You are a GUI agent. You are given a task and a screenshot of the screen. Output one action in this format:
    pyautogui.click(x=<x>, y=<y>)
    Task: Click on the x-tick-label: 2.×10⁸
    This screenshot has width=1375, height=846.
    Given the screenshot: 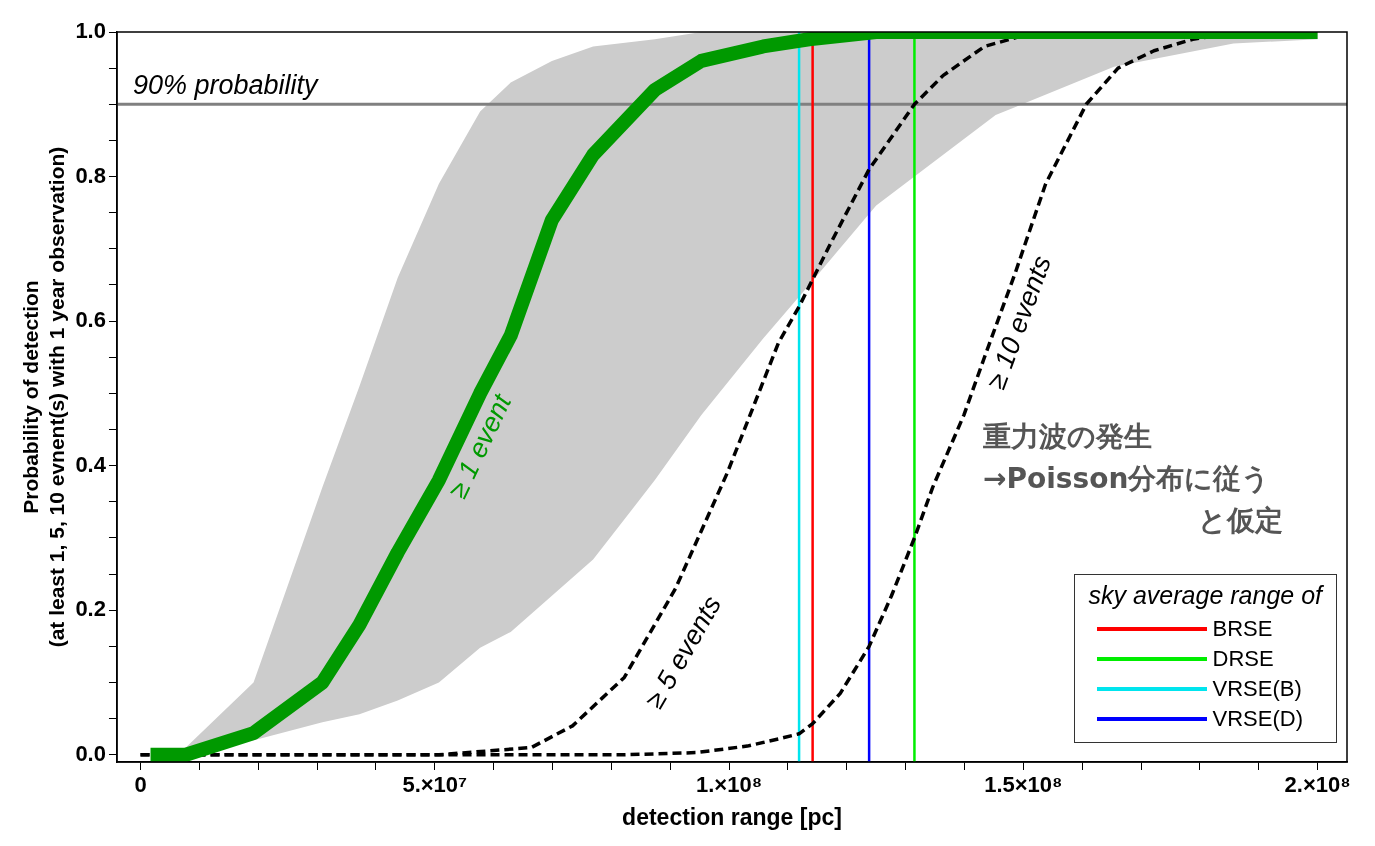 What is the action you would take?
    pyautogui.click(x=1317, y=785)
    